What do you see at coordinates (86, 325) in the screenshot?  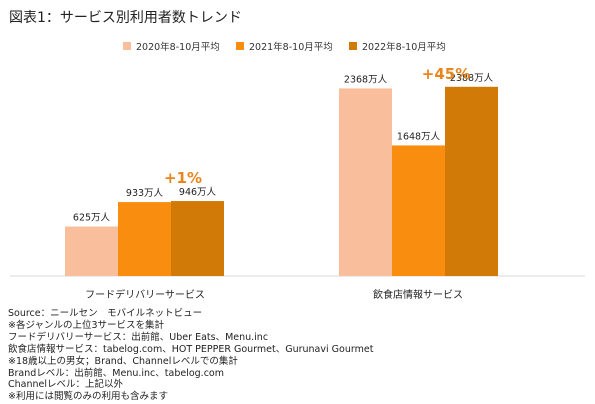 I see `note-line: ※各ジャンルの上位3サービスを集計` at bounding box center [86, 325].